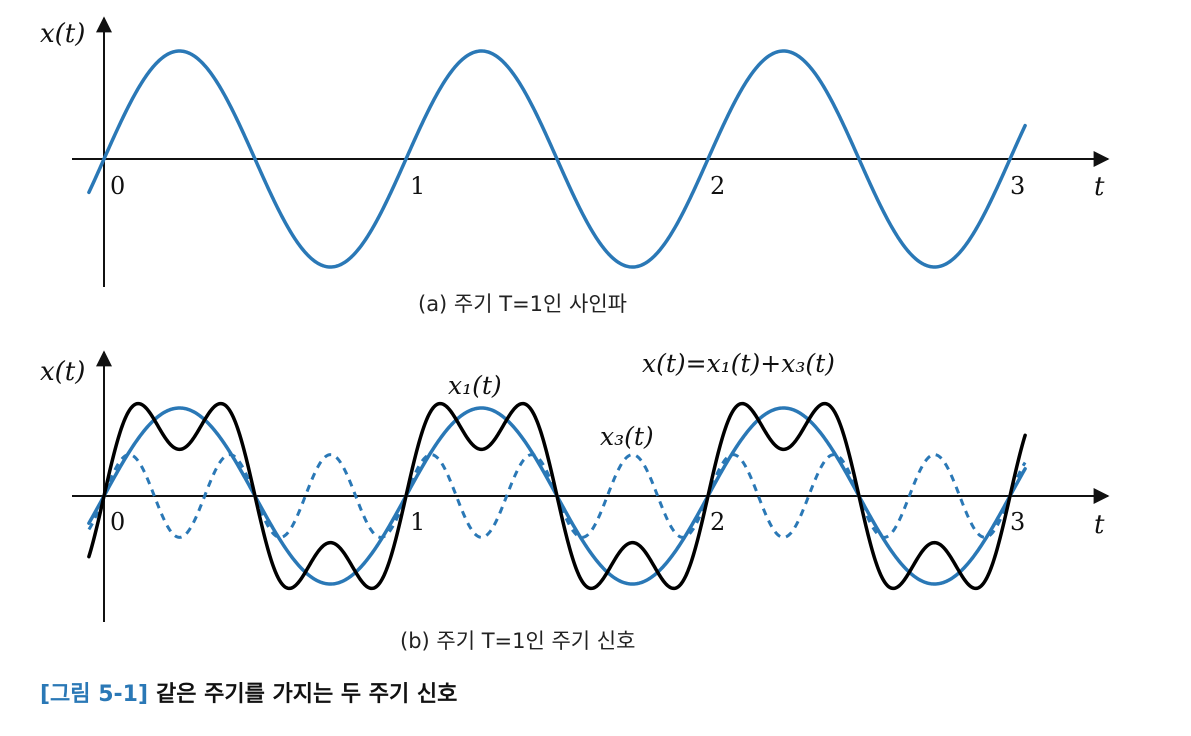 This screenshot has width=1191, height=736. Describe the element at coordinates (627, 436) in the screenshot. I see `panel-b-annotation-x3: x₃(t)` at that location.